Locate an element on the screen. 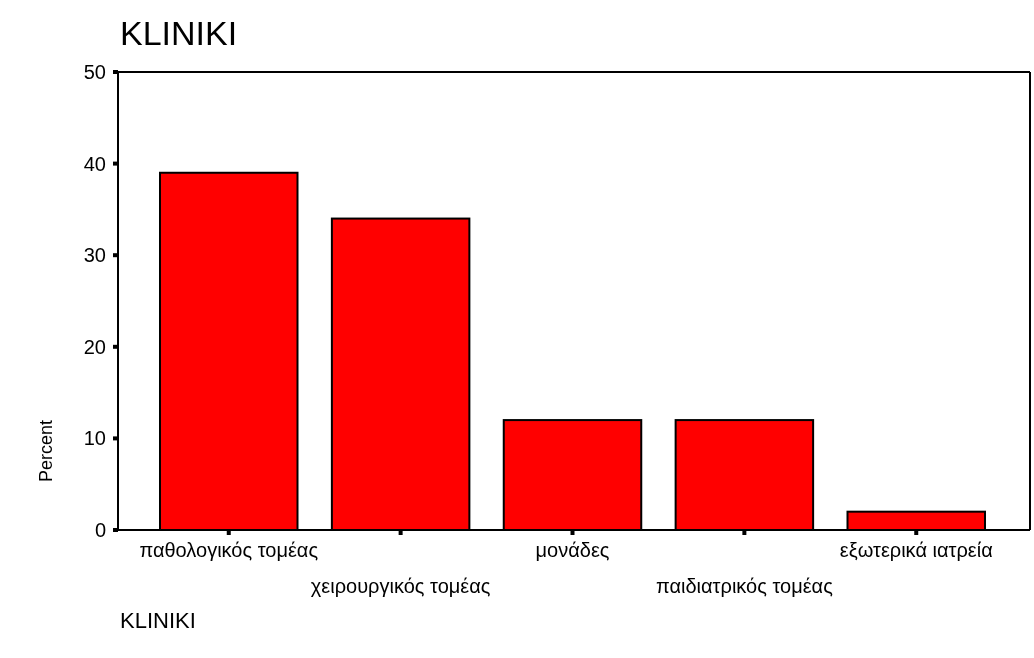 This screenshot has width=1034, height=658. x-axis-title: KLINIKI is located at coordinates (158, 620).